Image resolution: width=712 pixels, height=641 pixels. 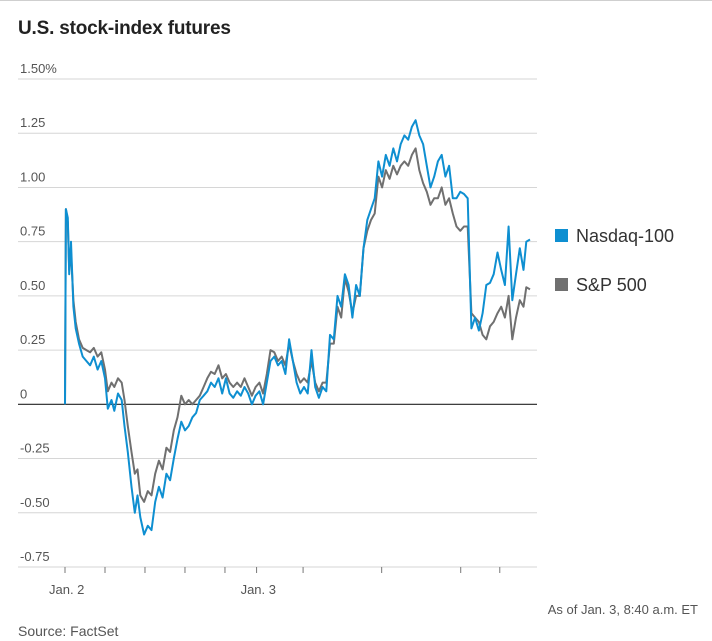 What do you see at coordinates (124, 28) in the screenshot?
I see `chart-title: U.S. stock-index futures` at bounding box center [124, 28].